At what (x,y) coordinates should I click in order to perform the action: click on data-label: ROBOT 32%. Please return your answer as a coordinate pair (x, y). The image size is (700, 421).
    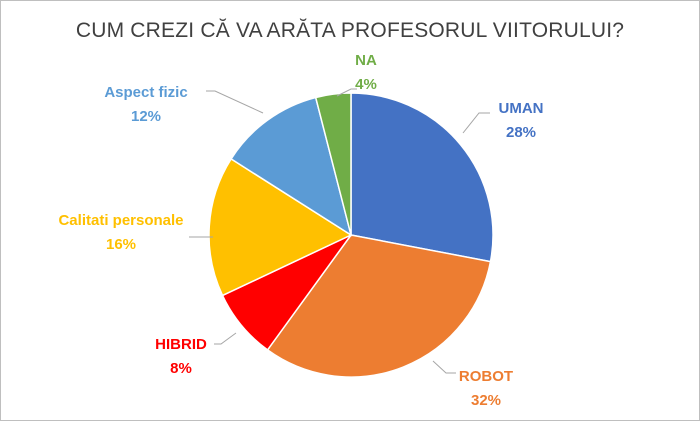
    Looking at the image, I should click on (486, 389).